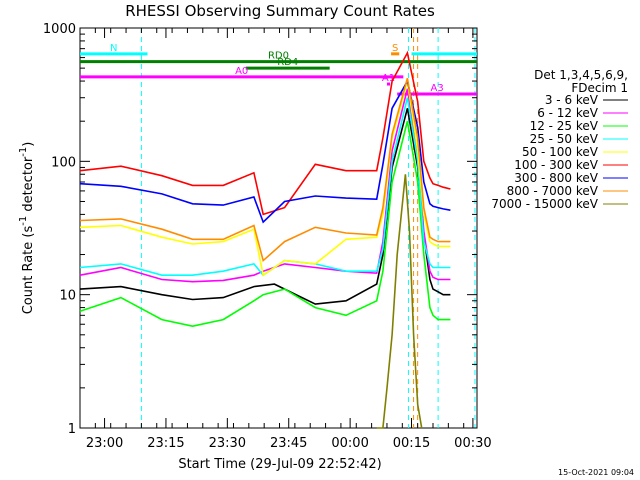  What do you see at coordinates (288, 443) in the screenshot?
I see `x-tick-label: 23:45` at bounding box center [288, 443].